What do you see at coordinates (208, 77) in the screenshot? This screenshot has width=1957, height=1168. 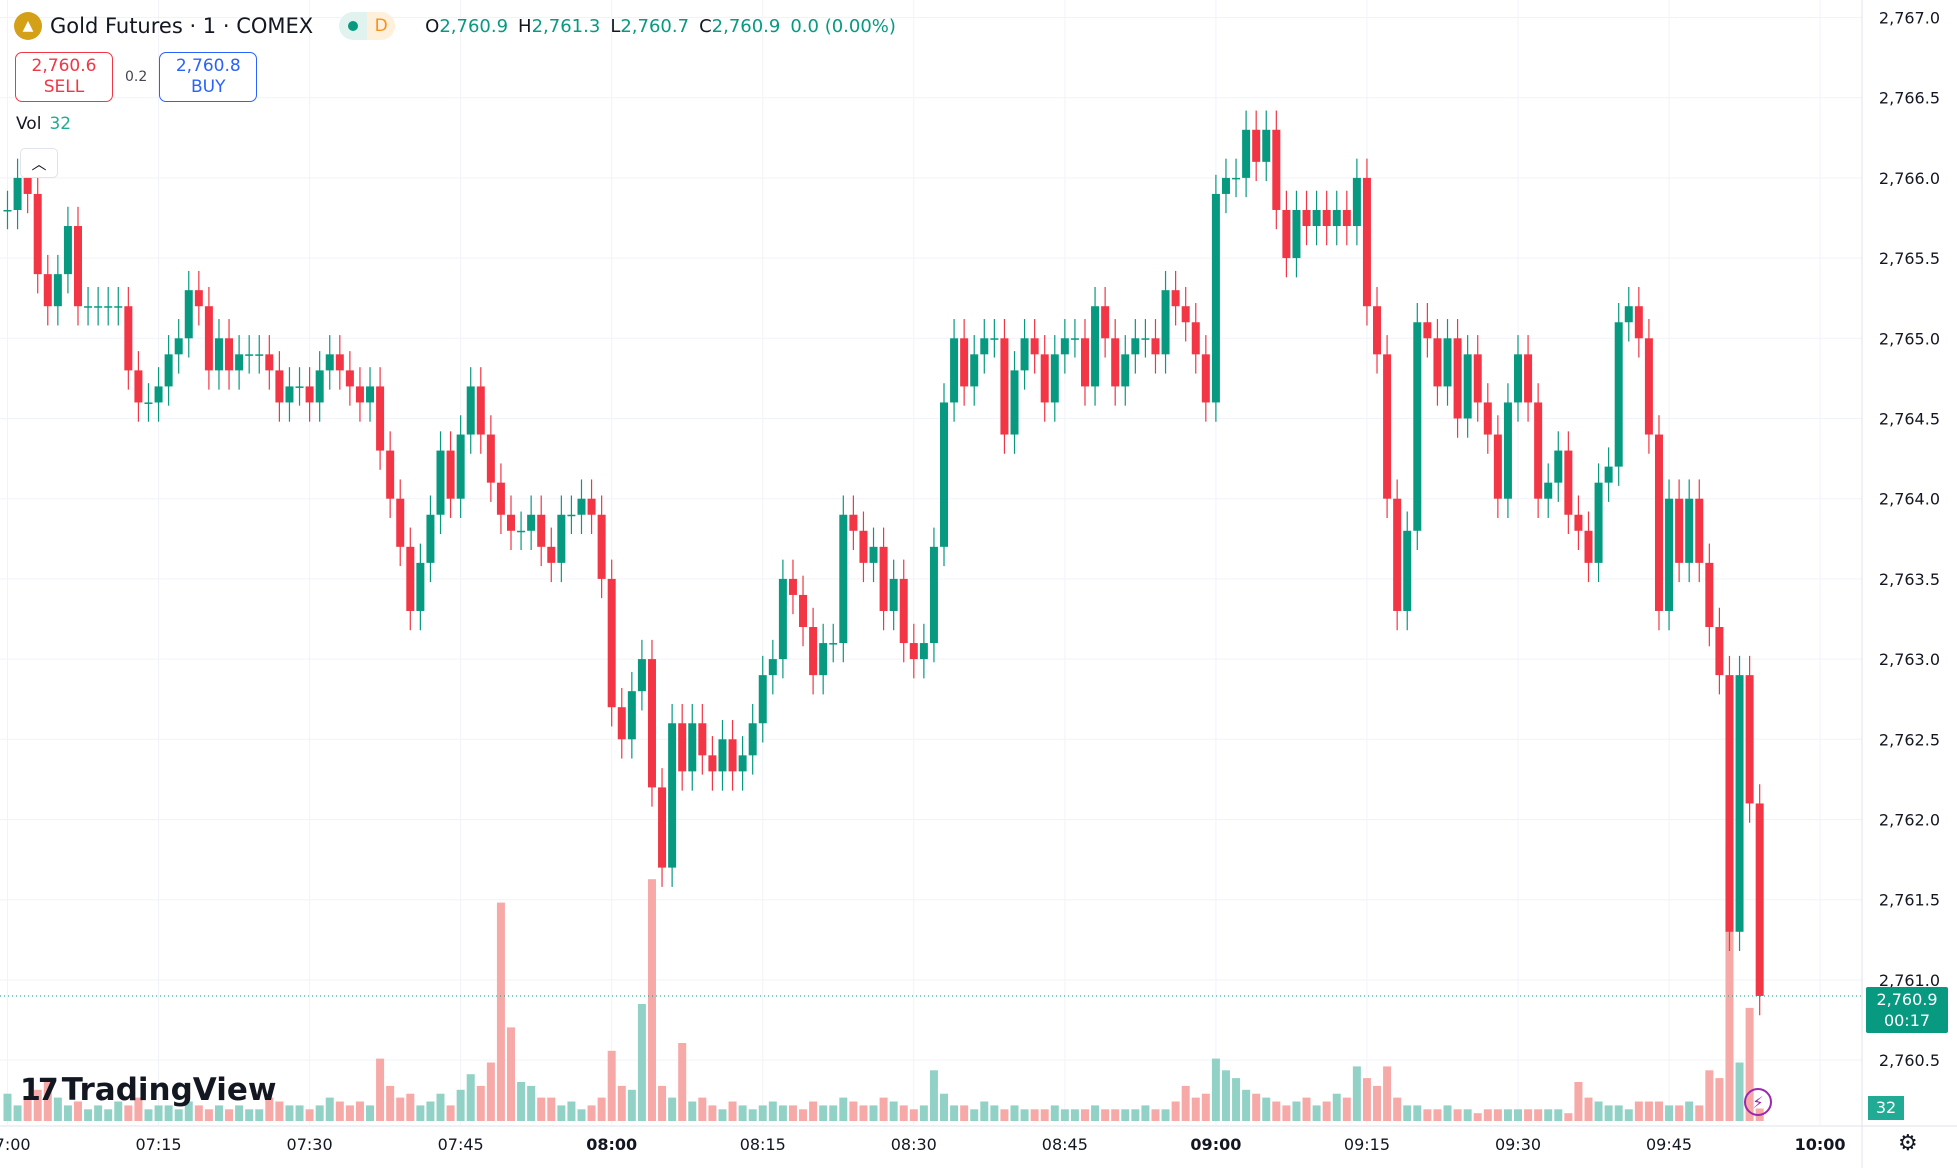 I see `buy-button: 2,760.8 BUY` at bounding box center [208, 77].